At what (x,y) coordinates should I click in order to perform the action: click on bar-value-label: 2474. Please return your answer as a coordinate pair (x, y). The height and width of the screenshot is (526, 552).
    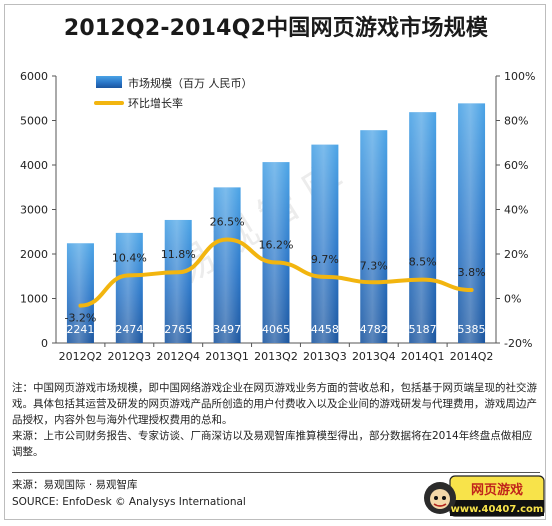
    Looking at the image, I should click on (129, 329).